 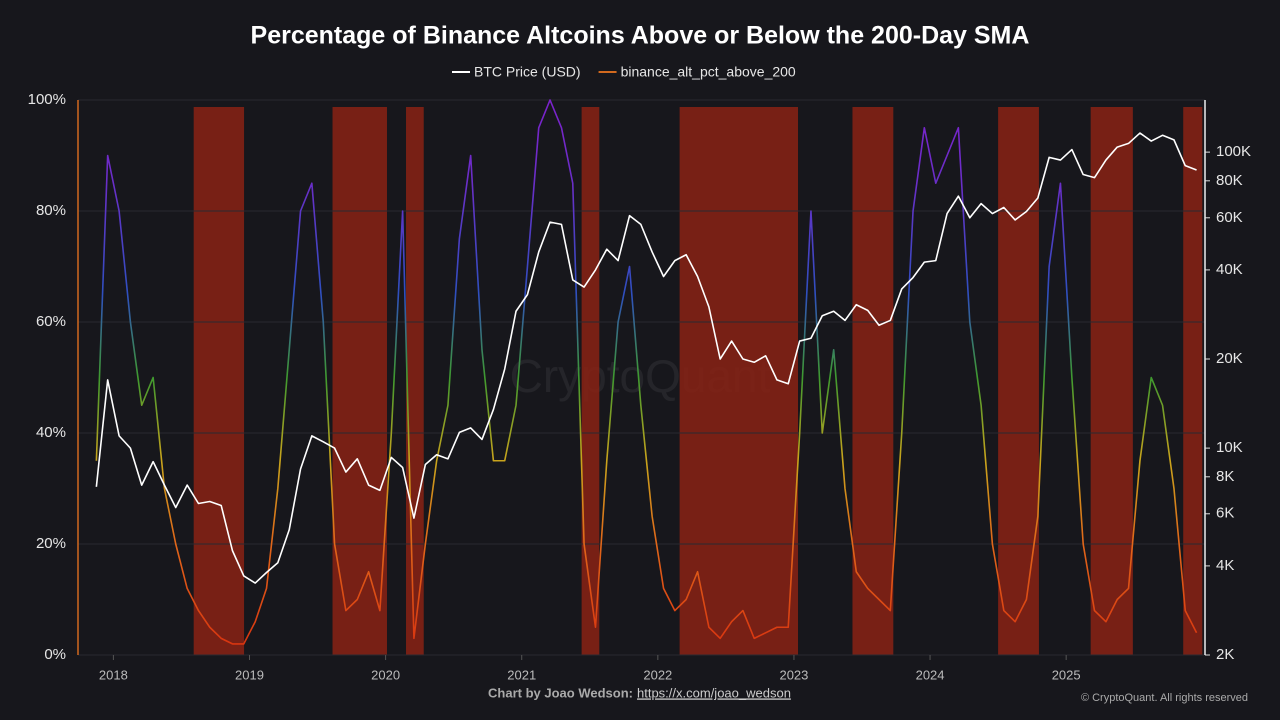 What do you see at coordinates (560, 692) in the screenshot?
I see `footer-text: Chart by Joao Wedson:` at bounding box center [560, 692].